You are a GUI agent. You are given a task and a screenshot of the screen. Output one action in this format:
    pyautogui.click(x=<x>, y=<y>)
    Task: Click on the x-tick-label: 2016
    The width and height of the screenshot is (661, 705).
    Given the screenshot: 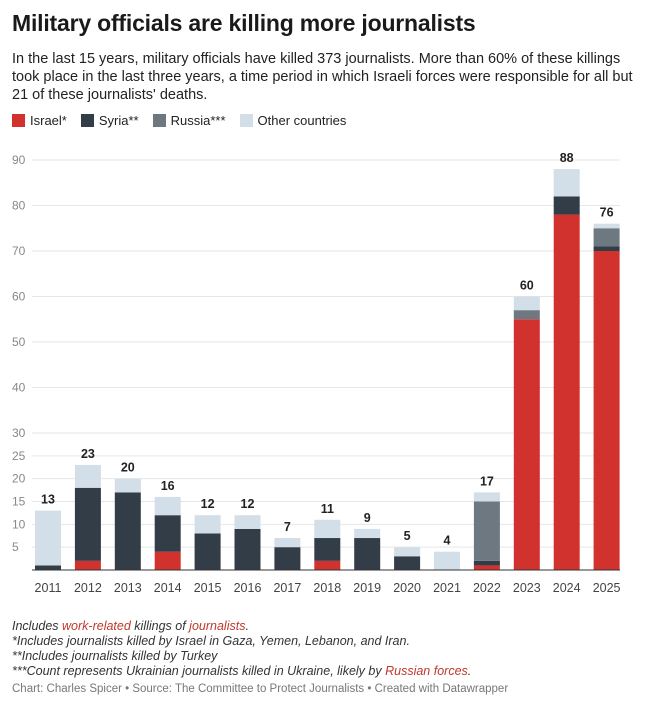 What is the action you would take?
    pyautogui.click(x=248, y=588)
    